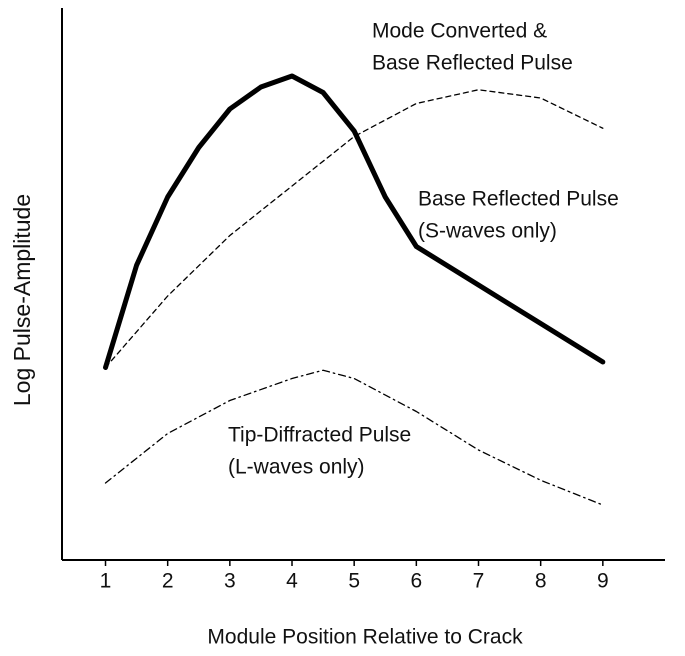 The width and height of the screenshot is (685, 656). I want to click on x-axis-label: Module Position Relative to Crack, so click(365, 637).